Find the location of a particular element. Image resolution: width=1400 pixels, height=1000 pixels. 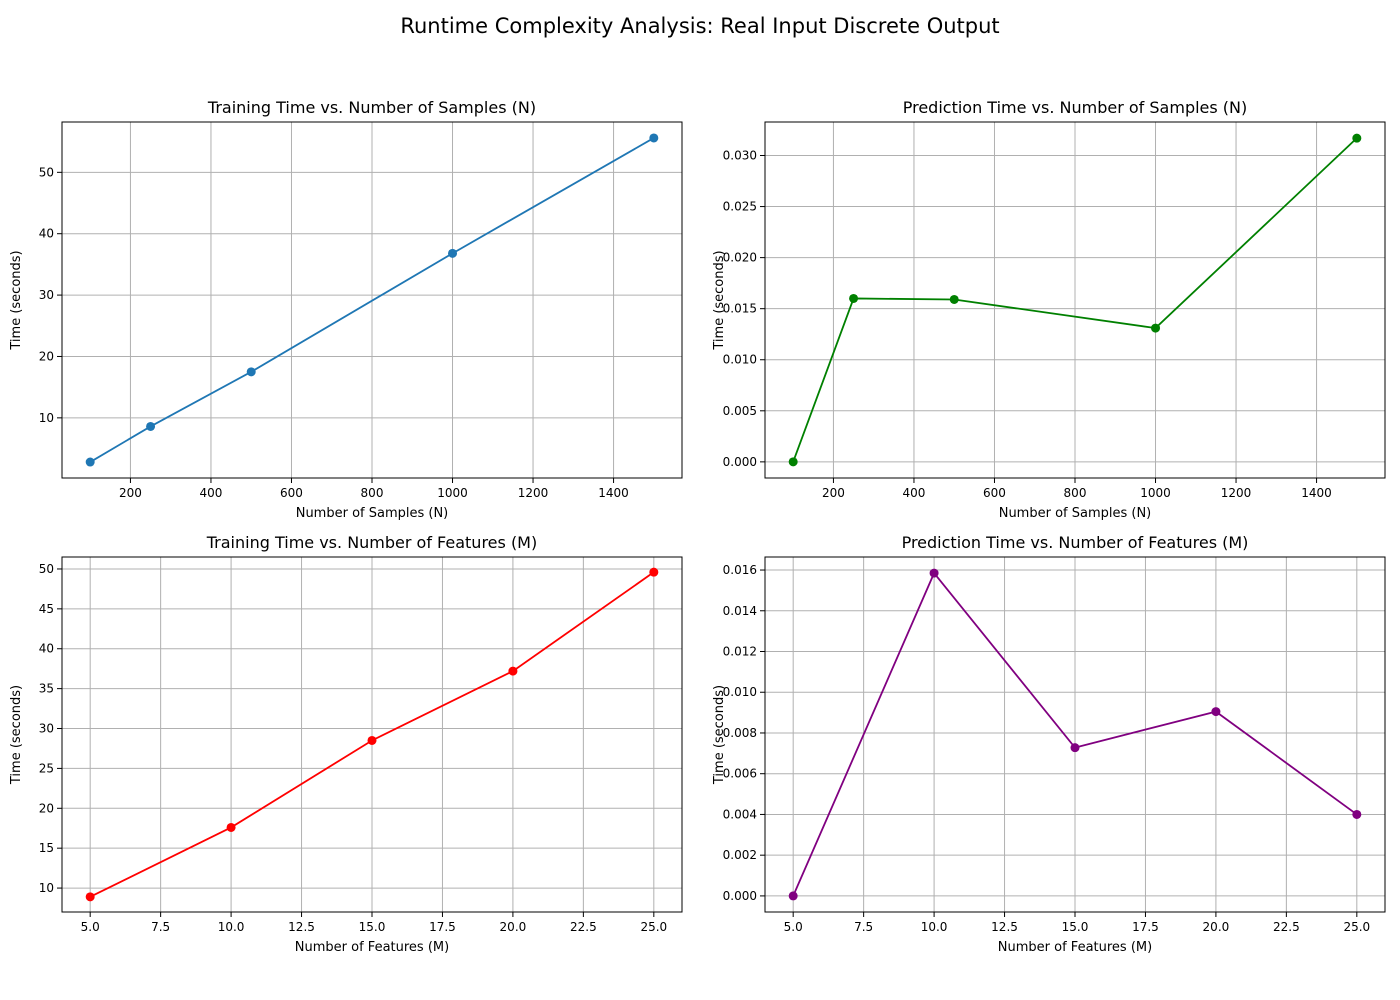

y-tick-label: 35 is located at coordinates (46, 689).